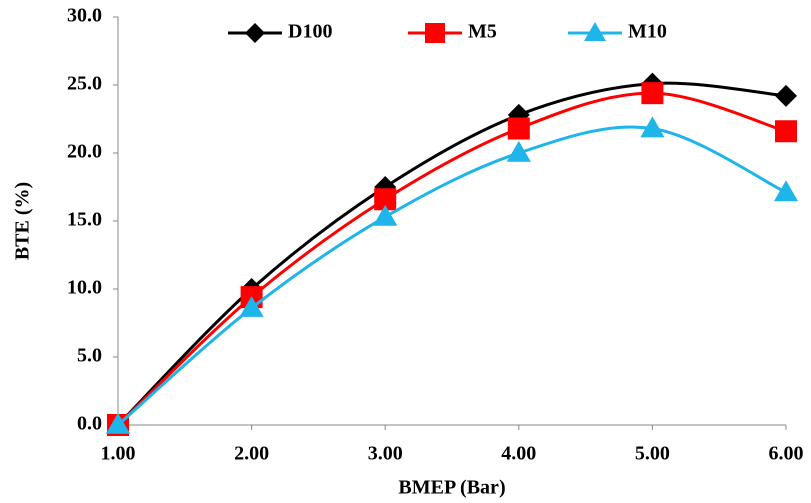  Describe the element at coordinates (310, 32) in the screenshot. I see `legend-label: D100` at that location.